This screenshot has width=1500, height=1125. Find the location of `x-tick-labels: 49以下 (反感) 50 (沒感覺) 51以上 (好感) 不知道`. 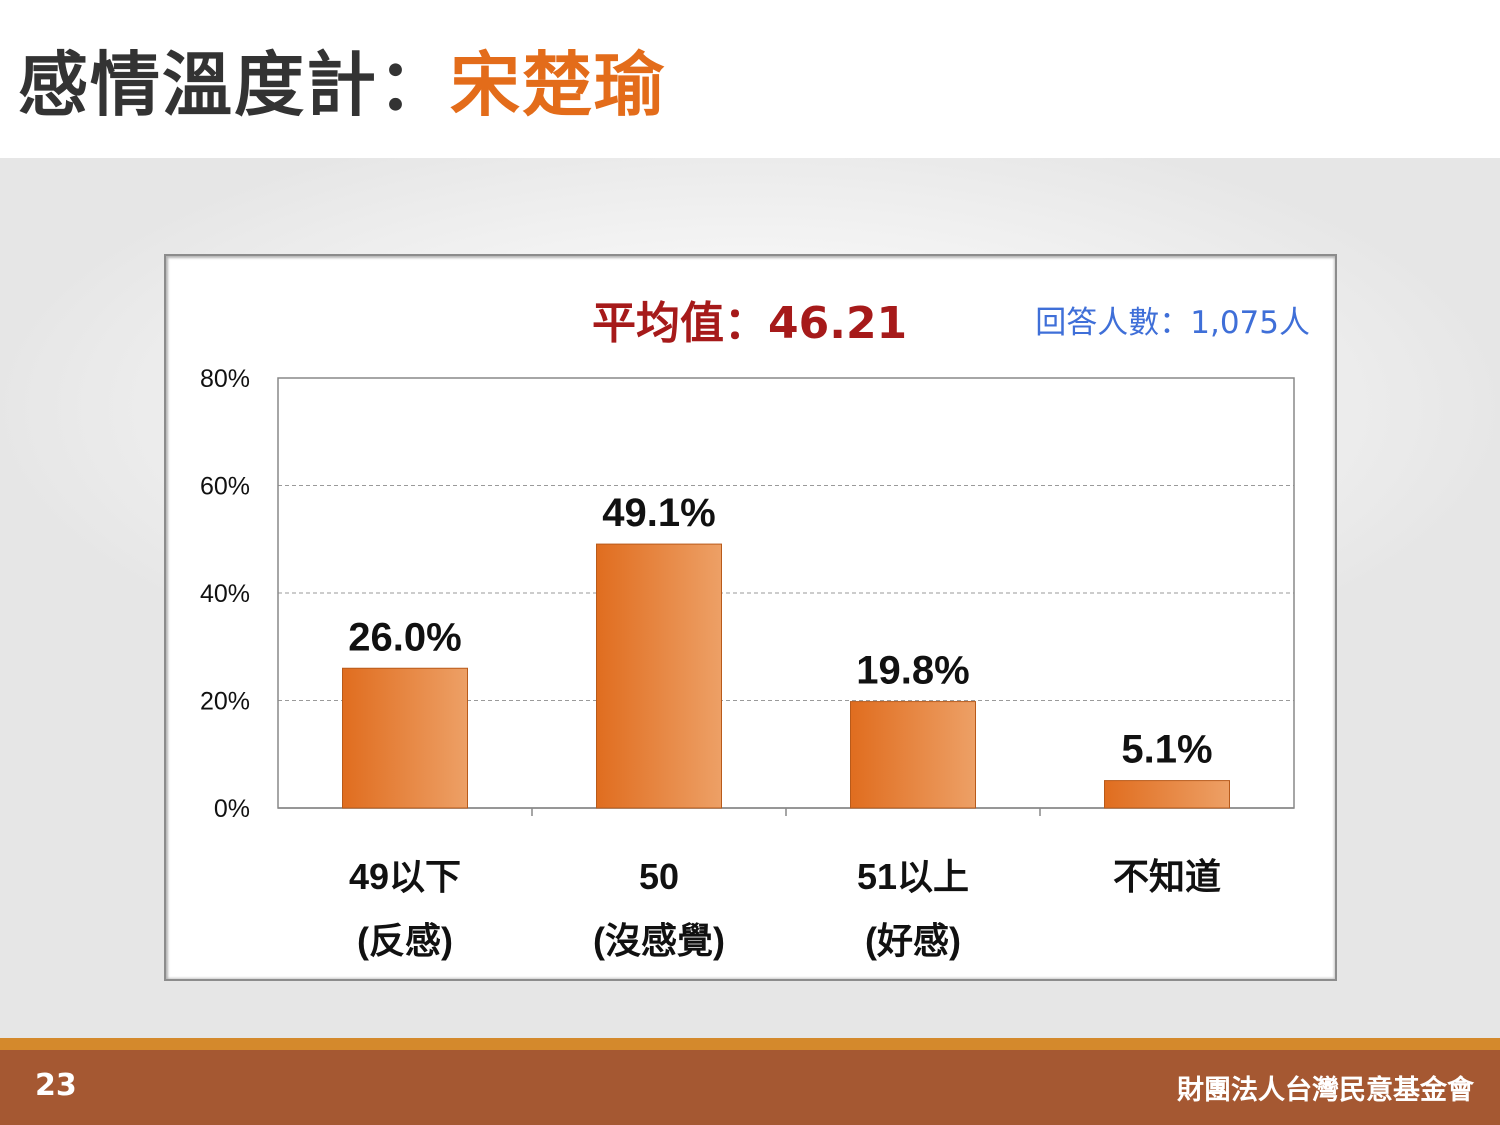

x-tick-labels: 49以下 (反感) 50 (沒感覺) 51以上 (好感) 不知道 is located at coordinates (785, 908).